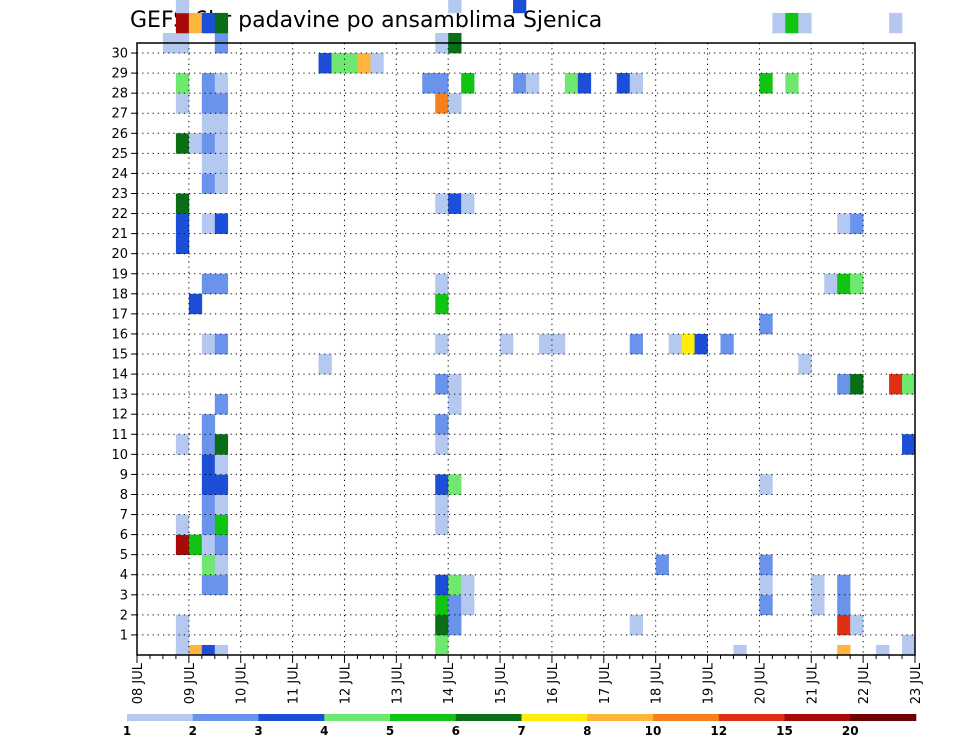 The width and height of the screenshot is (960, 742). What do you see at coordinates (653, 731) in the screenshot?
I see `legend-label: 10` at bounding box center [653, 731].